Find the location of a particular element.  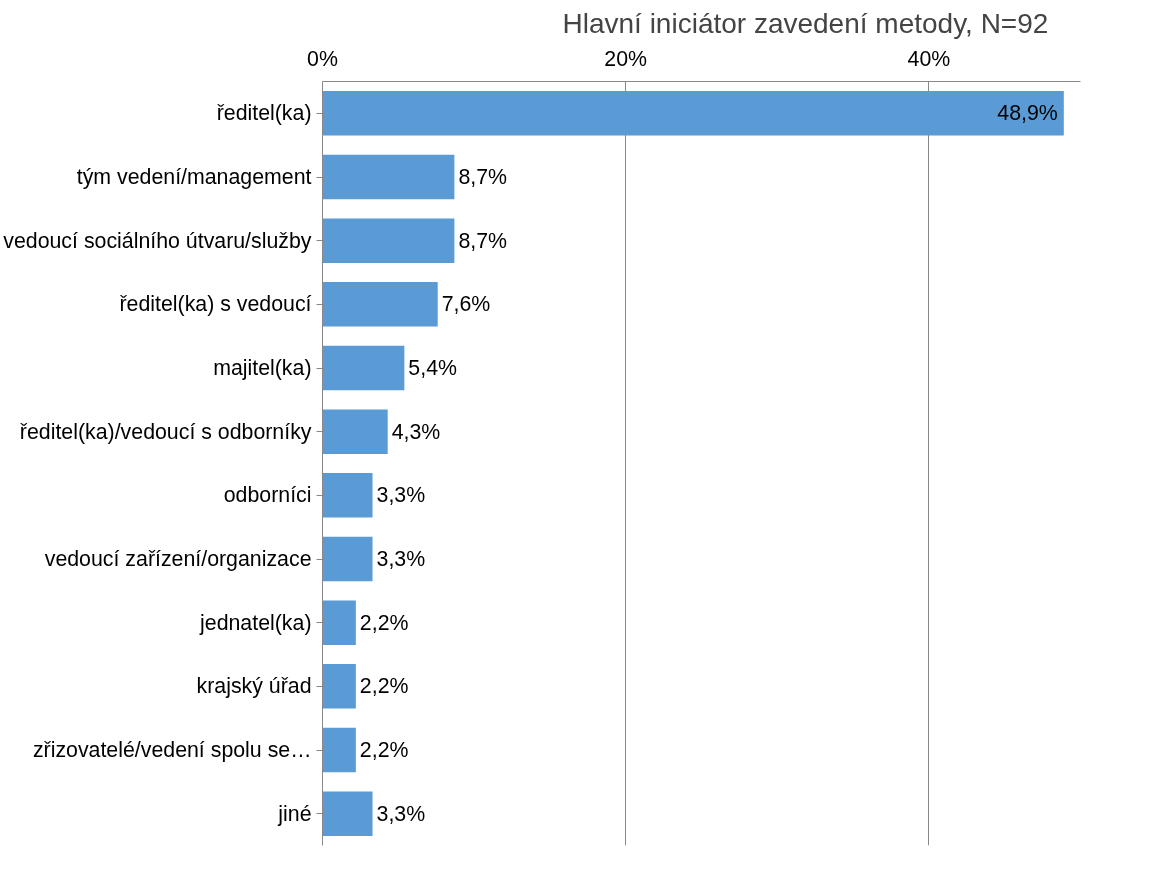

chart-title: Hlavní iniciátor zavedení metody, N=92 is located at coordinates (805, 23).